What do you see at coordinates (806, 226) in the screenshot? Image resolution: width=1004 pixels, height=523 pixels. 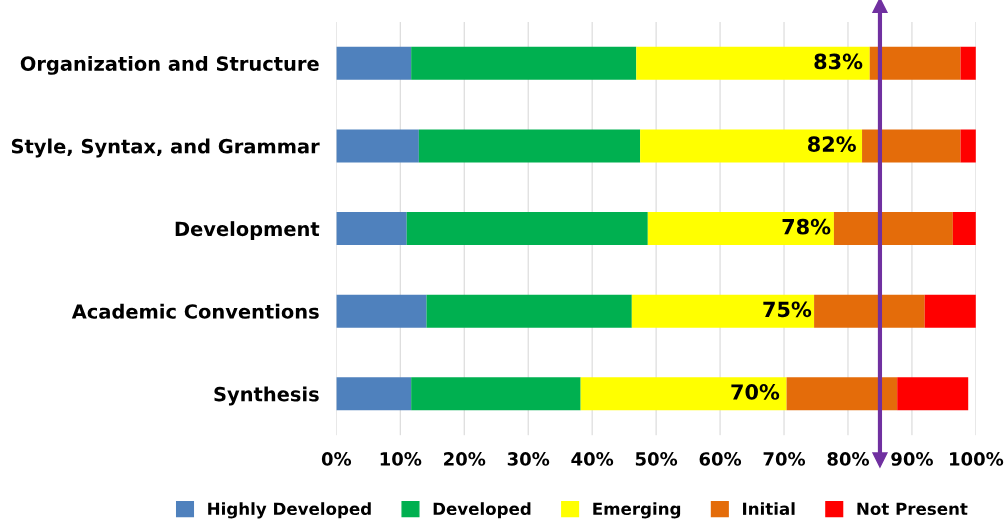 I see `annotation: 78%` at bounding box center [806, 226].